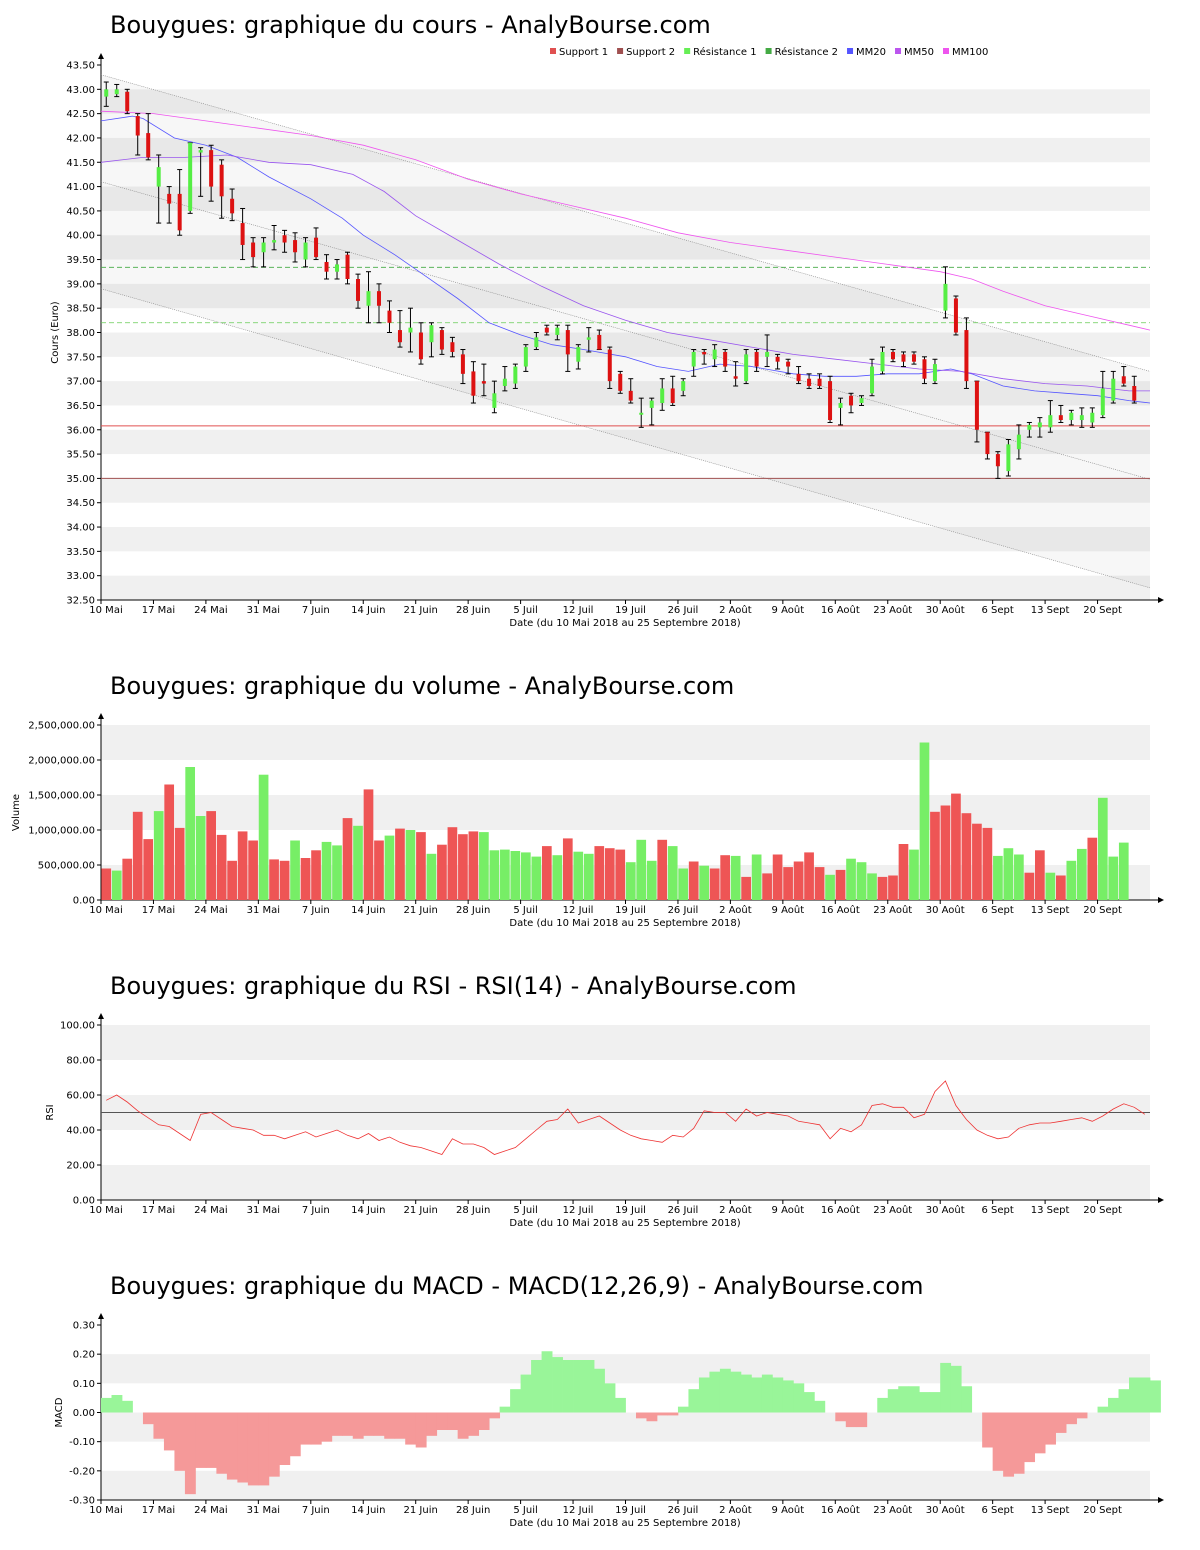  I want to click on y-tick-label: 500,000.00, so click(66, 866).